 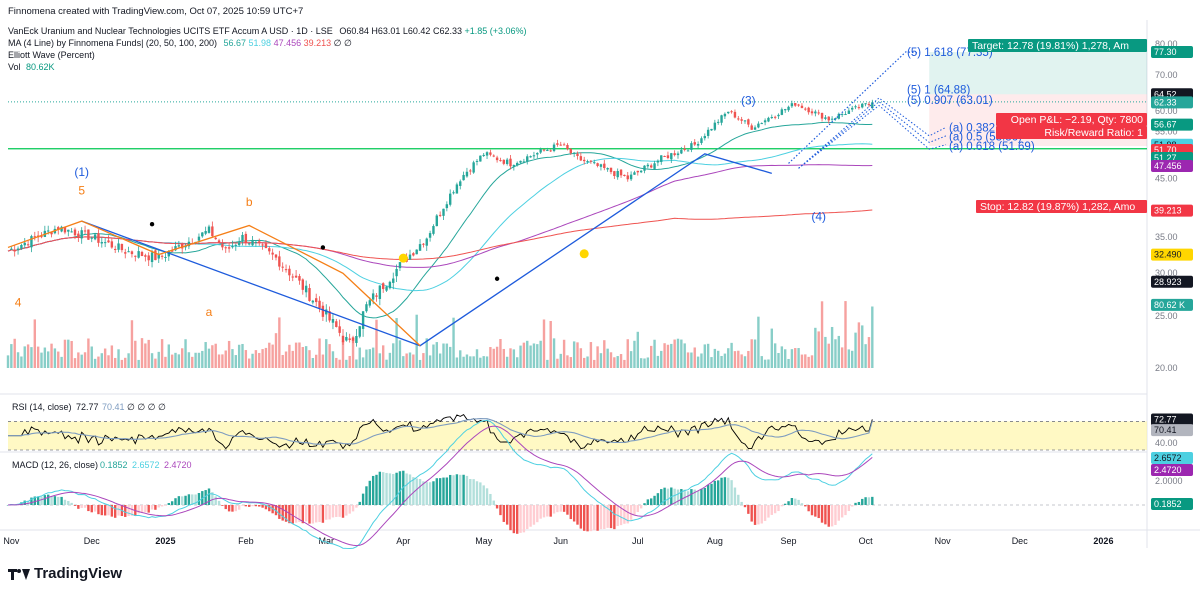 What do you see at coordinates (440, 234) in the screenshot?
I see `ma-line-ma200` at bounding box center [440, 234].